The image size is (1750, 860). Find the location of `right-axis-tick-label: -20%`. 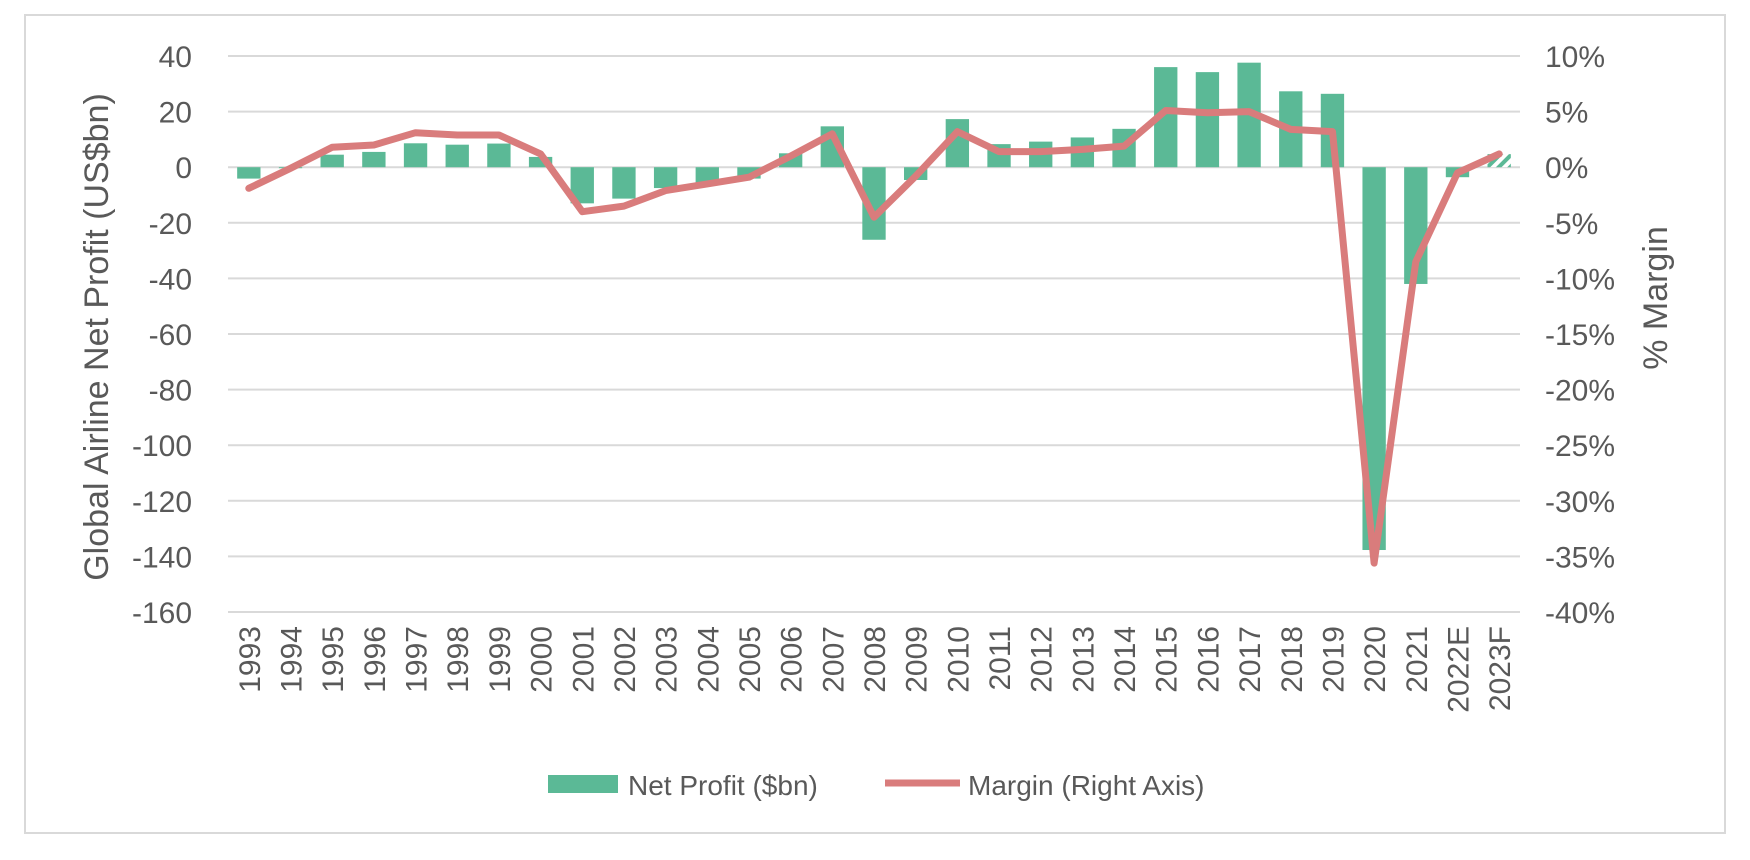

right-axis-tick-label: -20% is located at coordinates (1580, 391).